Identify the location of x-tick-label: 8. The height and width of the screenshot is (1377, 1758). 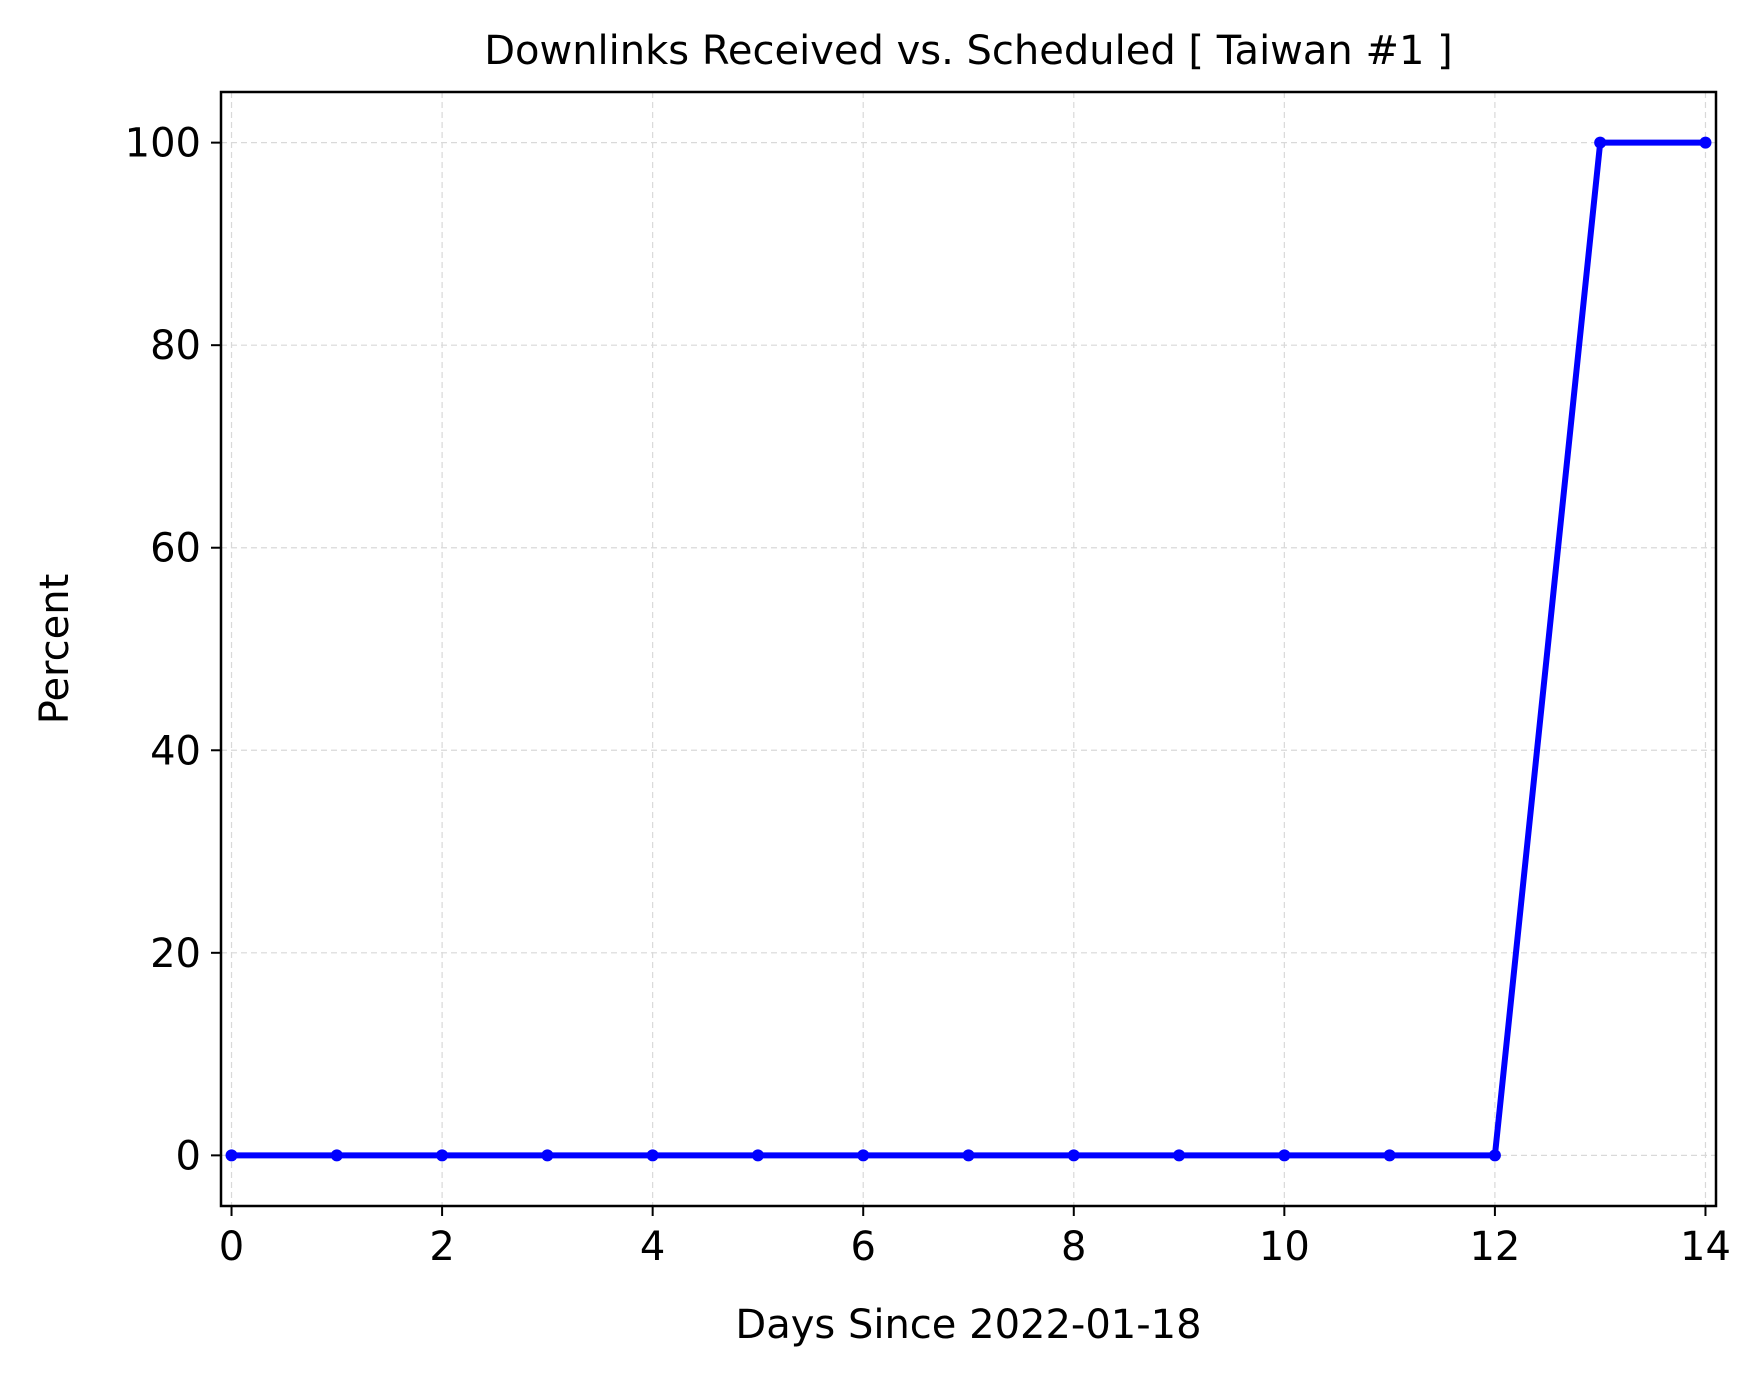
(1073, 1247).